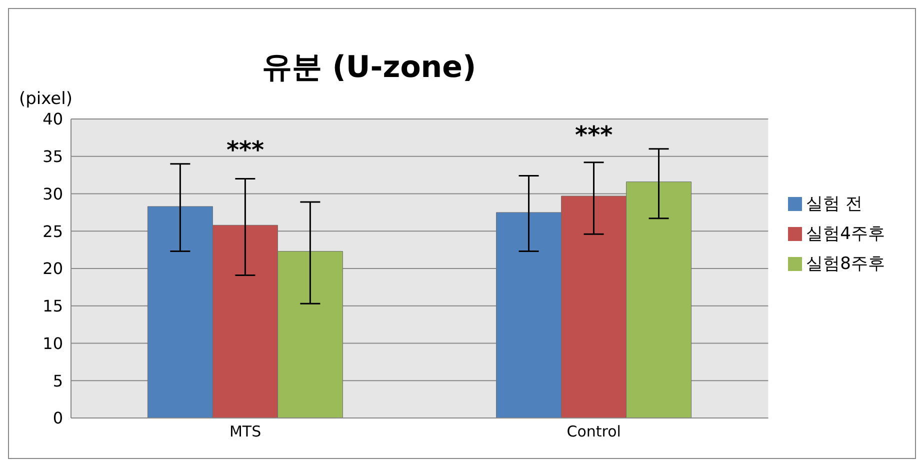 The height and width of the screenshot is (467, 924). Describe the element at coordinates (52, 343) in the screenshot. I see `y-tick-label: 10` at that location.